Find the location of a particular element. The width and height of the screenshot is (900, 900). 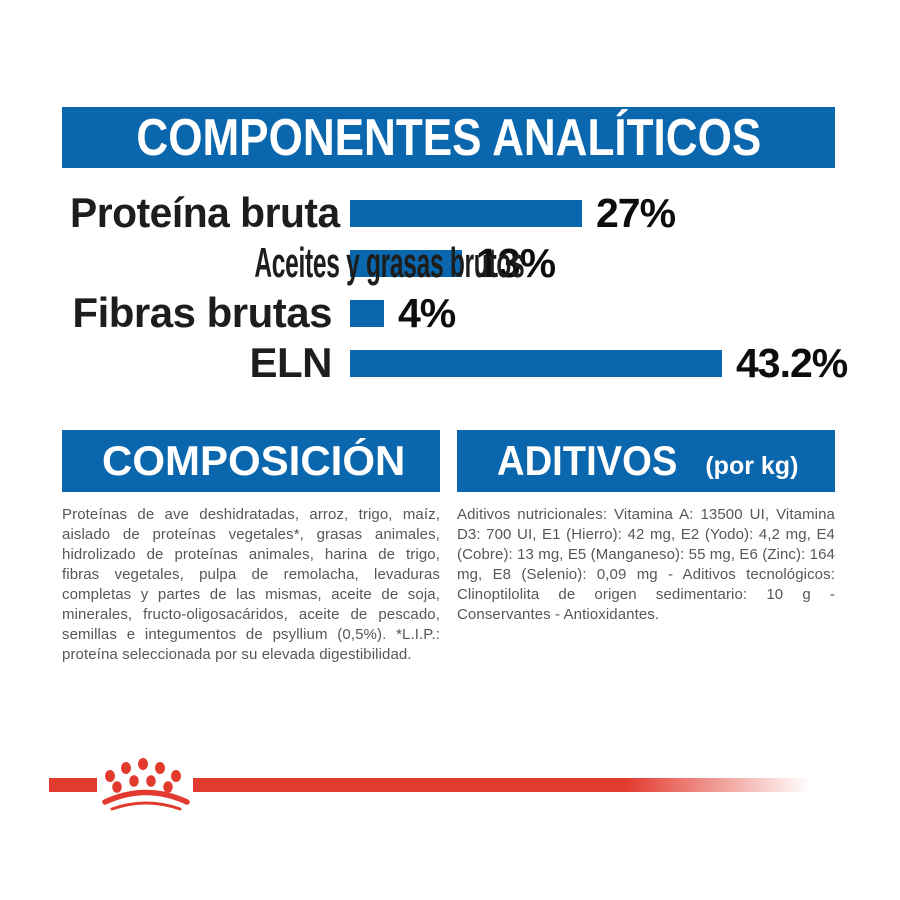

chart-row: Fibras brutas 4% is located at coordinates (457, 313).